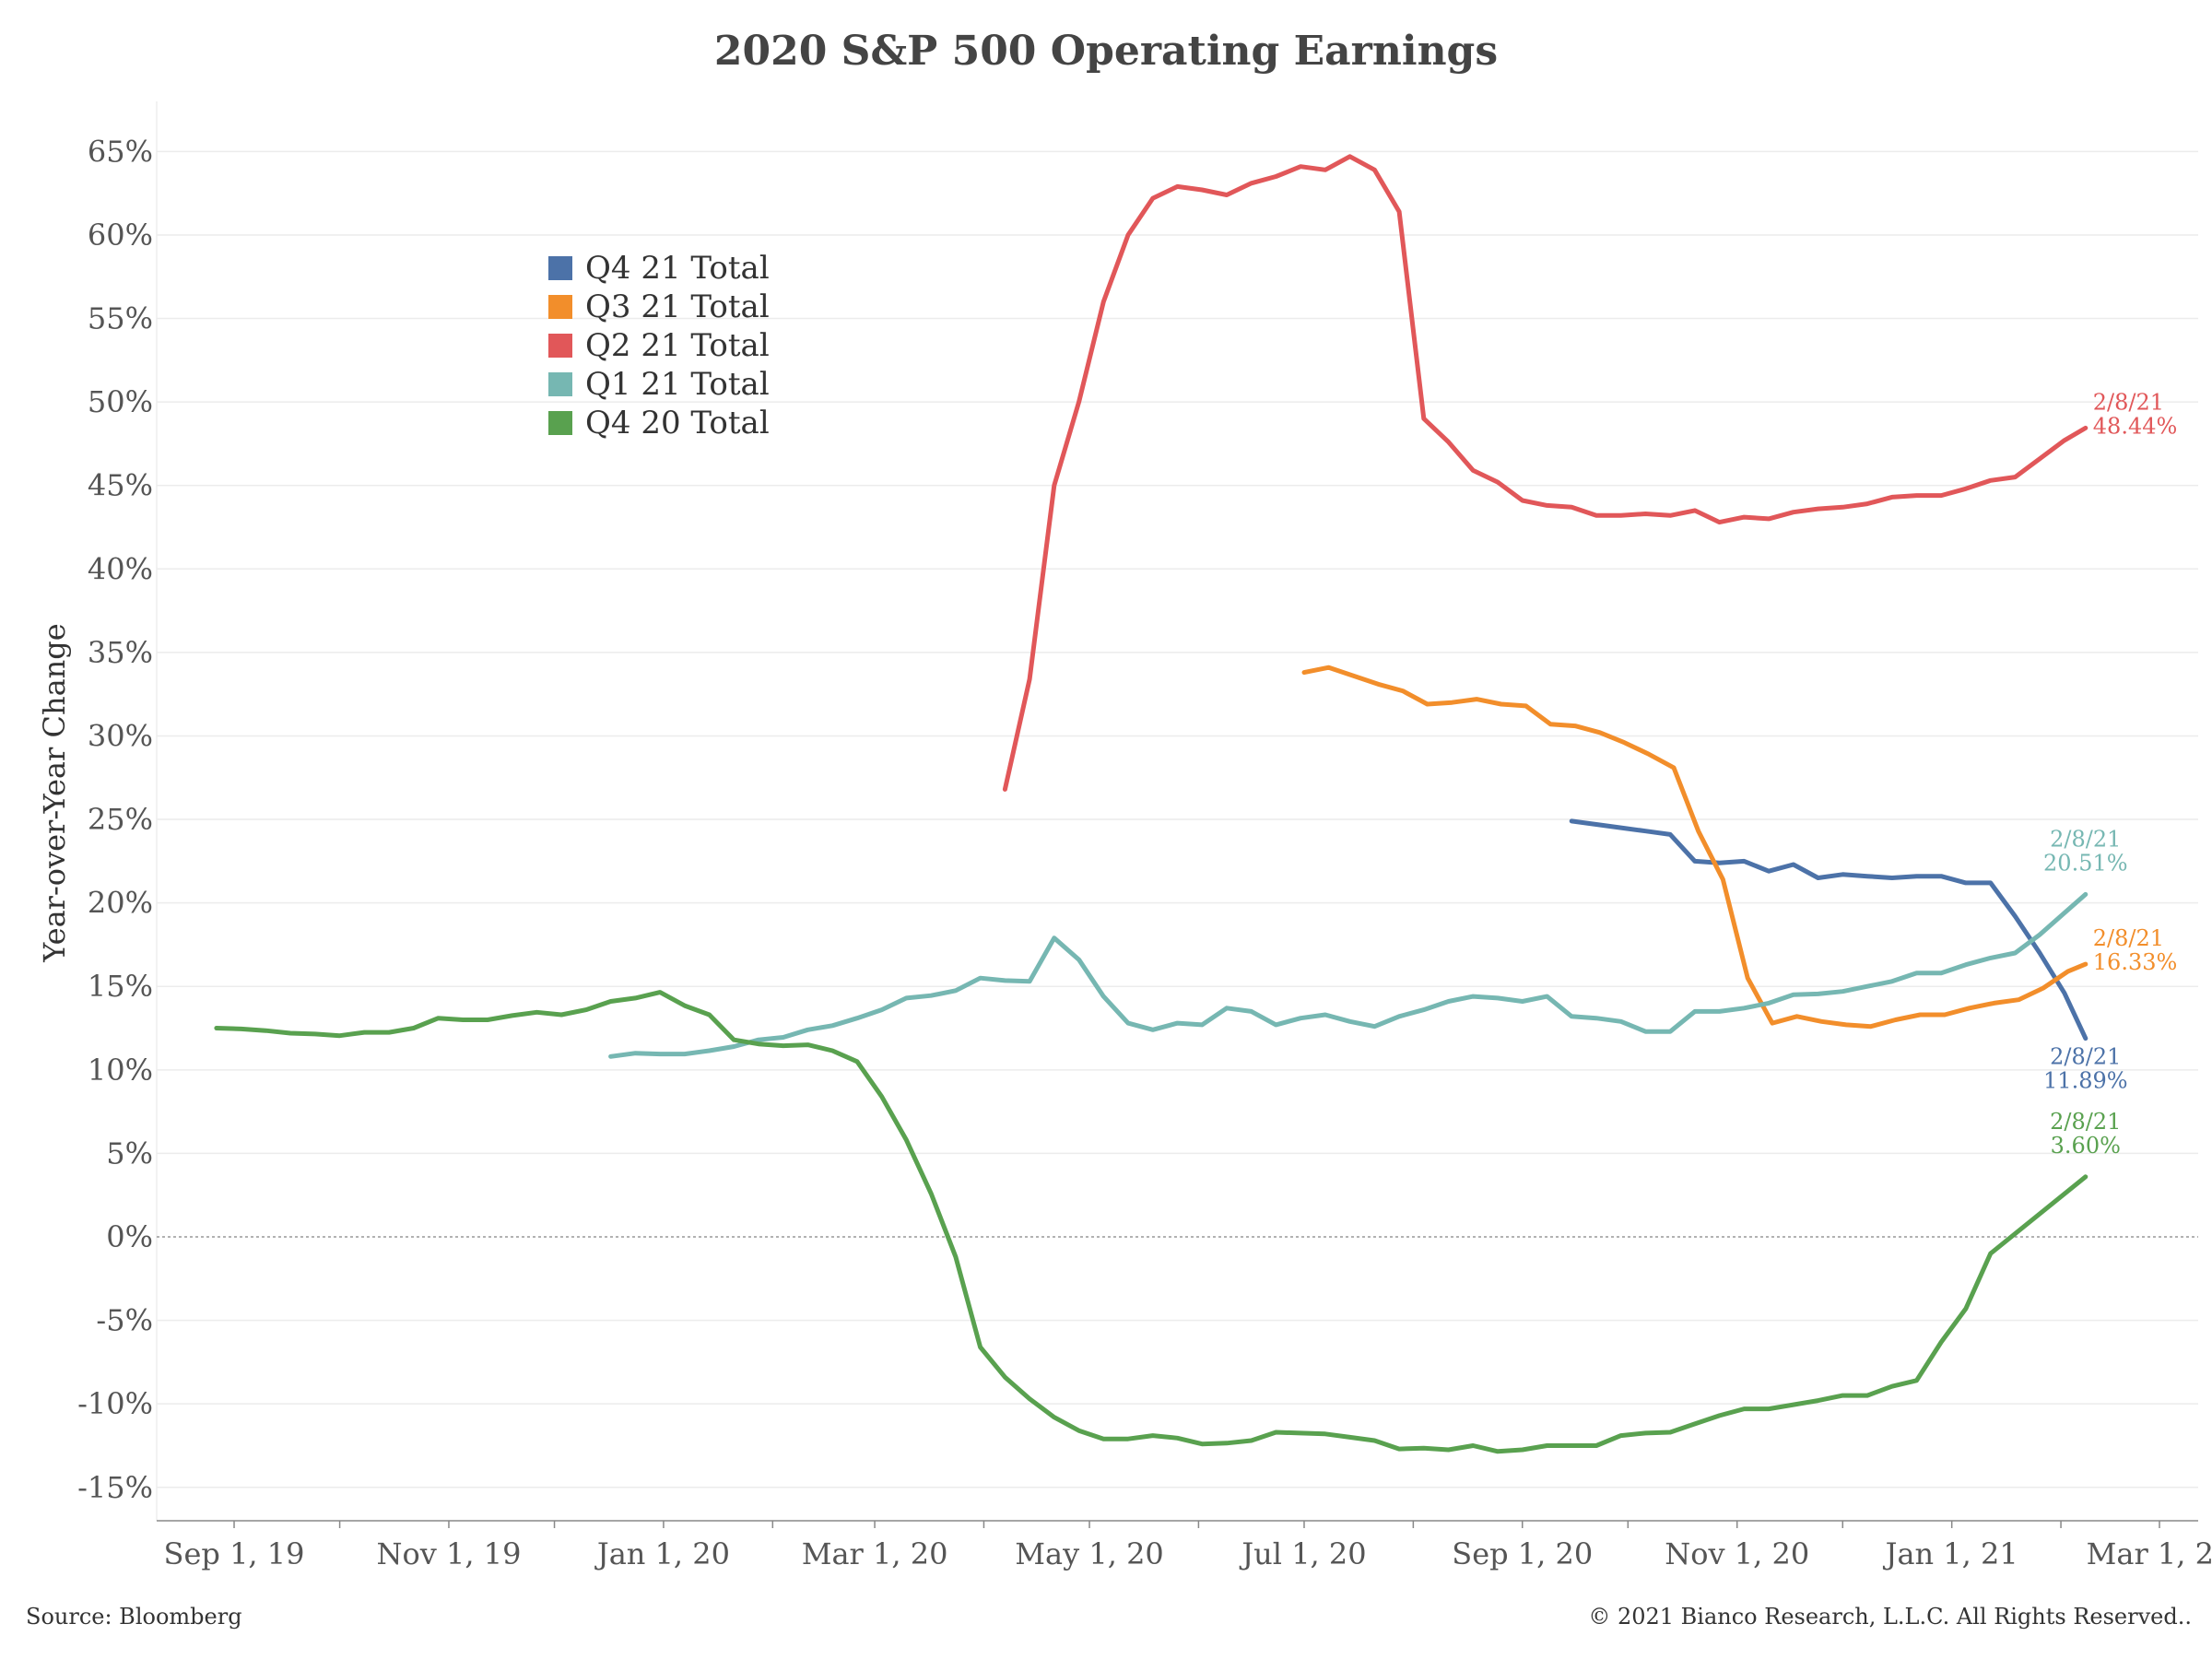  Describe the element at coordinates (1950, 1553) in the screenshot. I see `x-tick-label: Jan 1, 21` at that location.